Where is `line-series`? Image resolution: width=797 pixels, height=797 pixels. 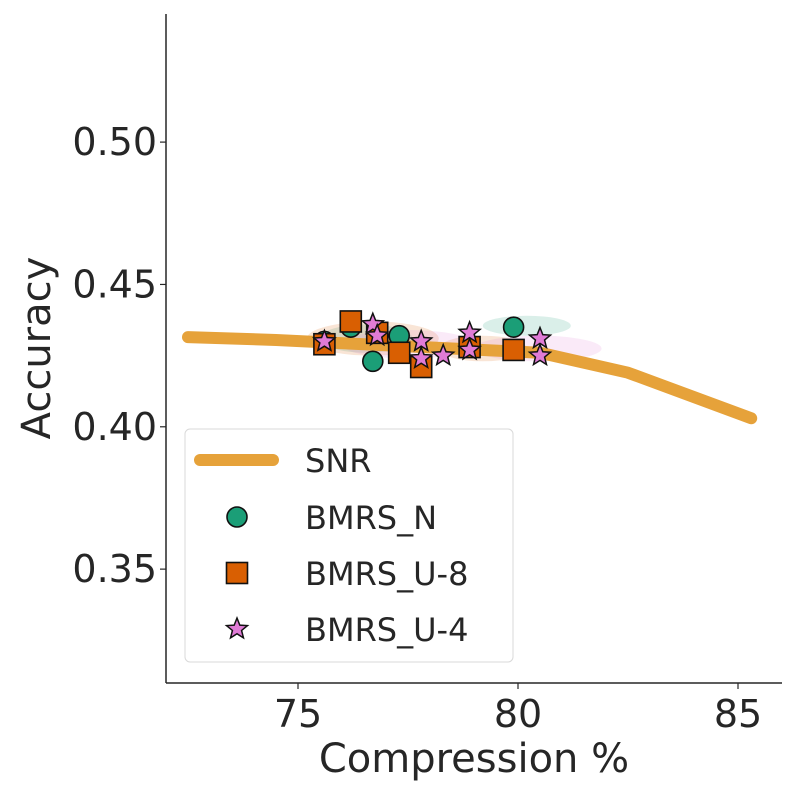 line-series is located at coordinates (470, 378).